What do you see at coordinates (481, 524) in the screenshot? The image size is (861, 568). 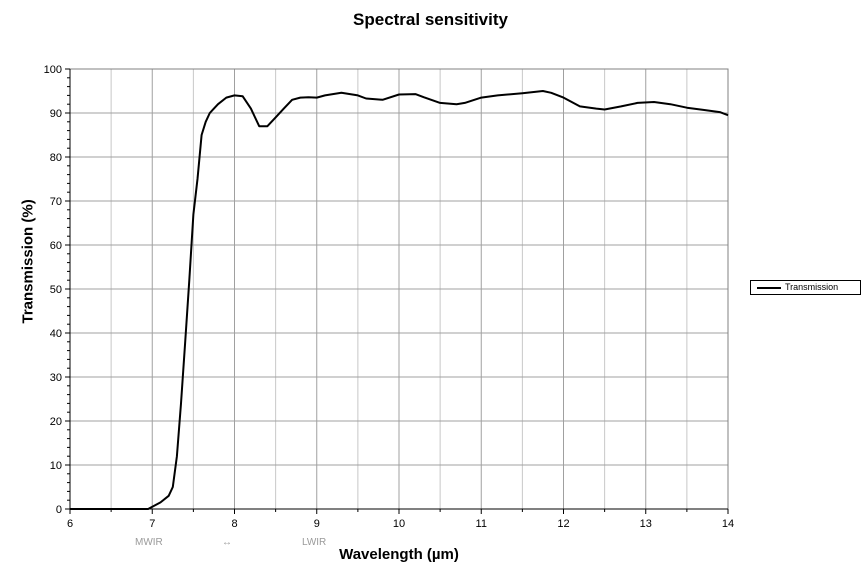 I see `x-tick-label: 11` at bounding box center [481, 524].